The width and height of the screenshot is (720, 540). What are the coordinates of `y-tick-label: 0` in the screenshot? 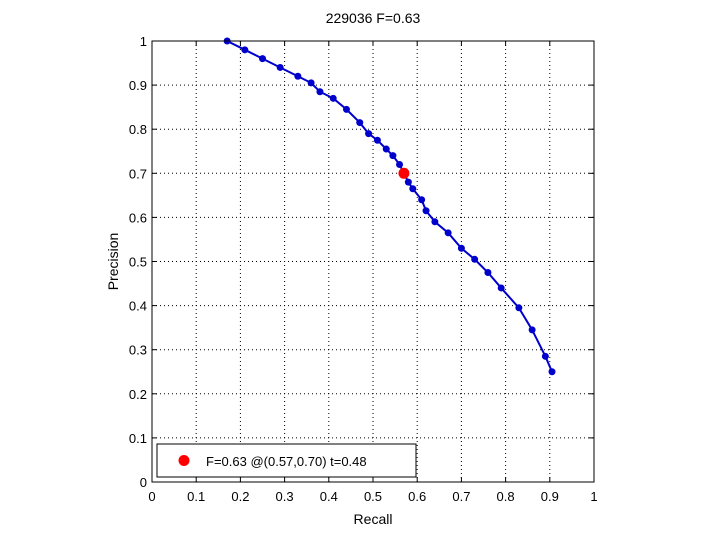 It's located at (143, 482).